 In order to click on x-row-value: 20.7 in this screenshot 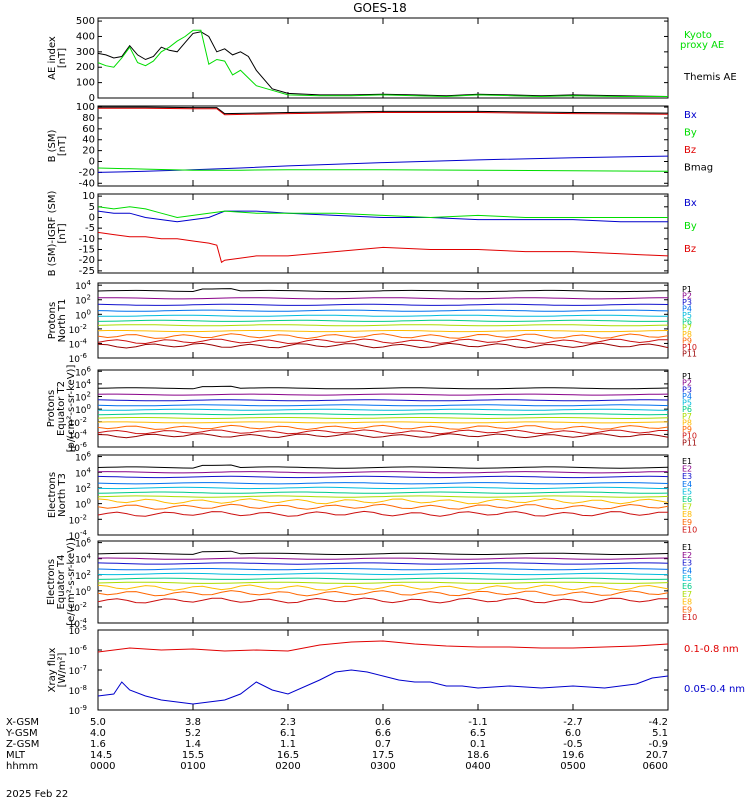, I will do `click(657, 755)`.